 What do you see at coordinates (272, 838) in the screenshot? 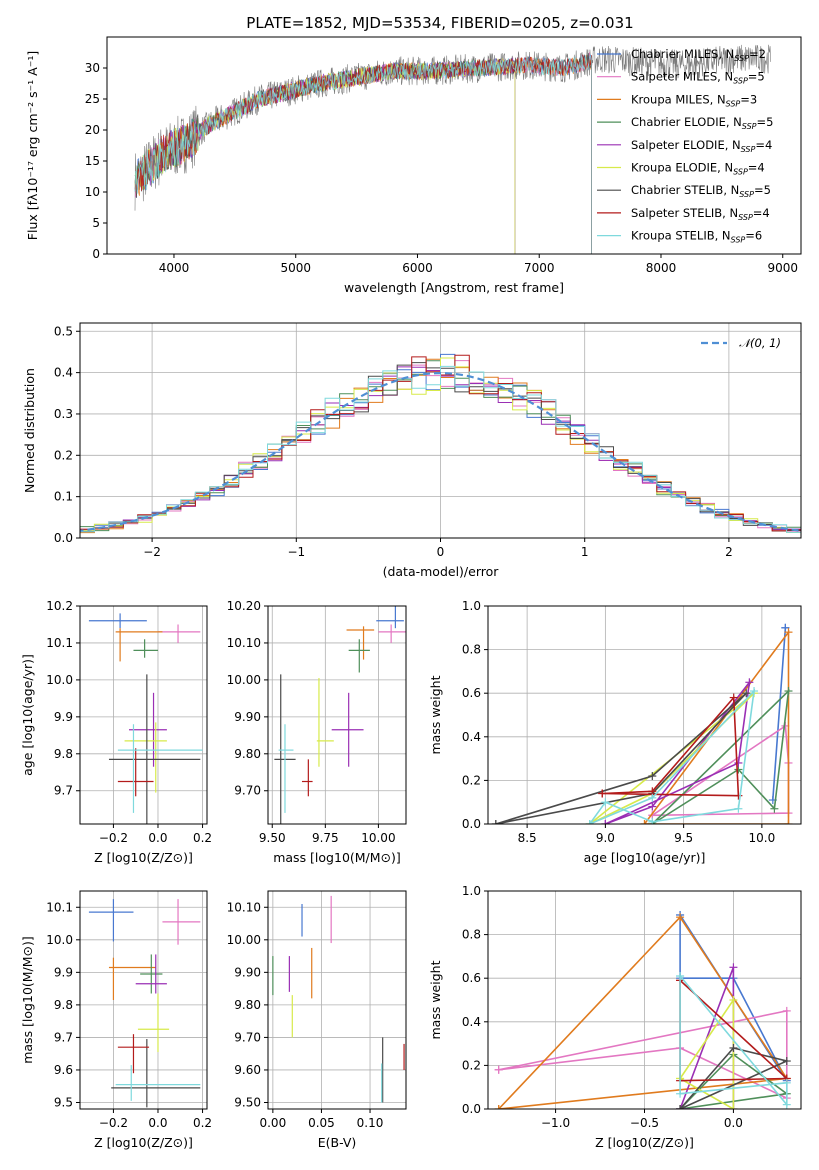
I see `x-tick-label: 9.50` at bounding box center [272, 838].